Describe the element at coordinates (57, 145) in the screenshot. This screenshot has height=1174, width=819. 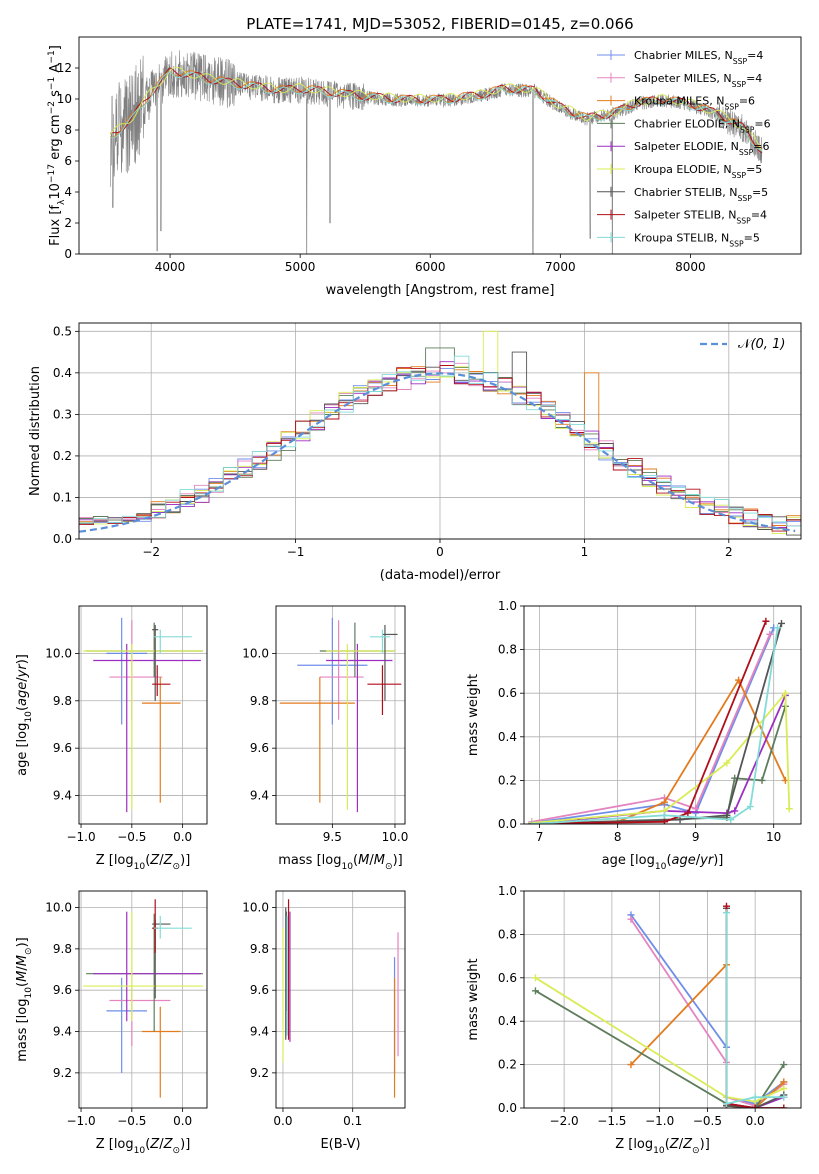
I see `spectrum-ylabel: Flux [fλ10−17 erg cm−2 s−1 A−1]` at that location.